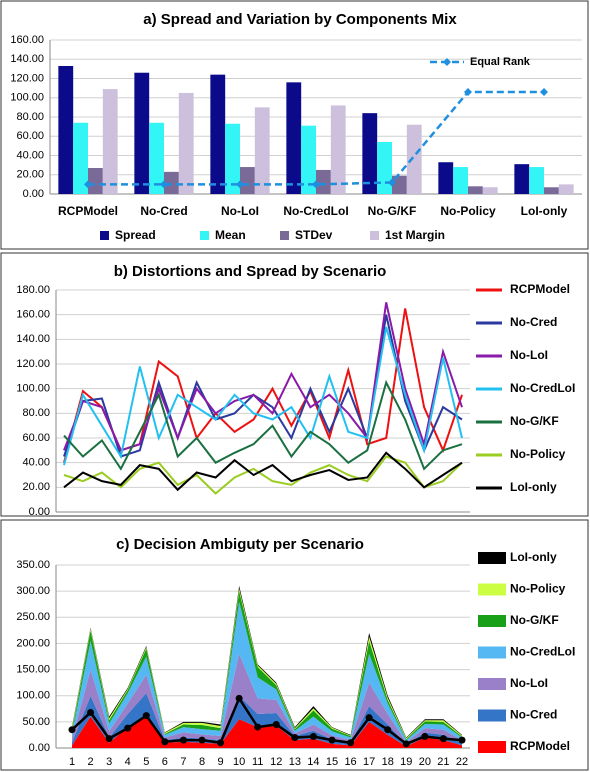  I want to click on y-tick-label: 50.00, so click(36, 722).